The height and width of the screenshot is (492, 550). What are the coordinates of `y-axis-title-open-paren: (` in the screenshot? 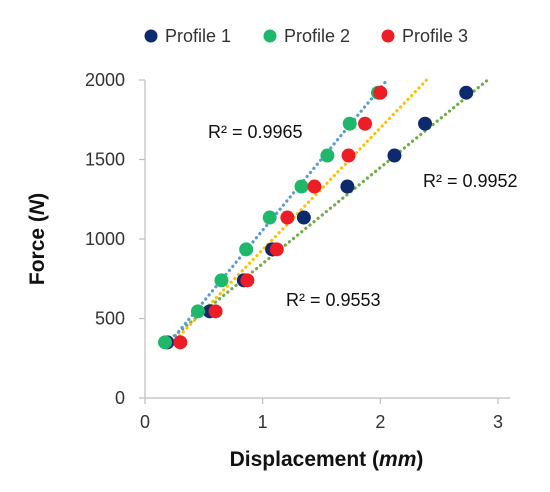 It's located at (37, 221).